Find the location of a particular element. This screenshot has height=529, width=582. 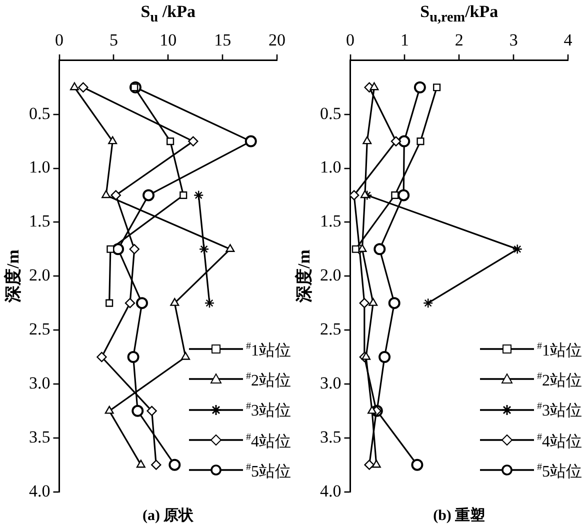

x-axis-title: S$_{u}$ /kPa is located at coordinates (168, 14).